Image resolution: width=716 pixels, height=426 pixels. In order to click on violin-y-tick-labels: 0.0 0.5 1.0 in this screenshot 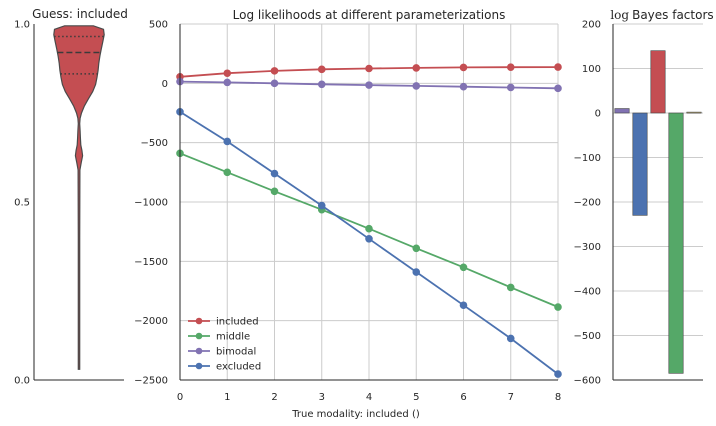, I will do `click(22, 203)`.